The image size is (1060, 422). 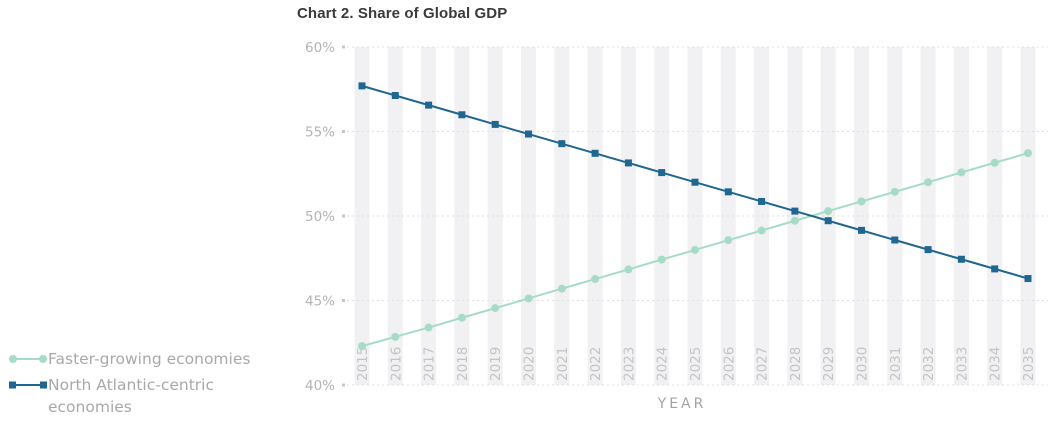 I want to click on legend-swatch-faster-growing, so click(x=28, y=359).